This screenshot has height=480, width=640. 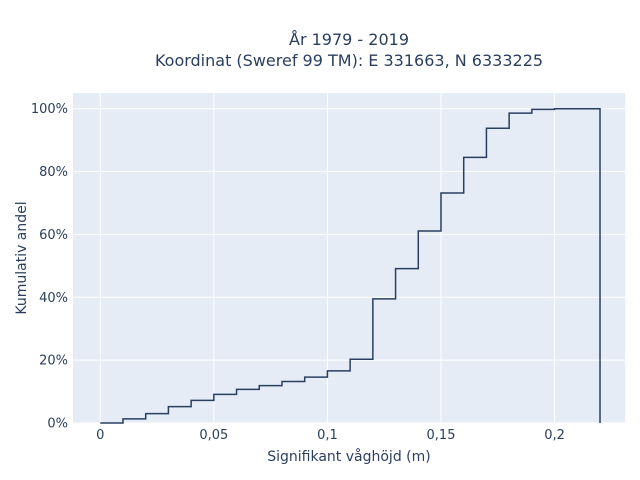 I want to click on y-tick-label: 60%, so click(x=53, y=235).